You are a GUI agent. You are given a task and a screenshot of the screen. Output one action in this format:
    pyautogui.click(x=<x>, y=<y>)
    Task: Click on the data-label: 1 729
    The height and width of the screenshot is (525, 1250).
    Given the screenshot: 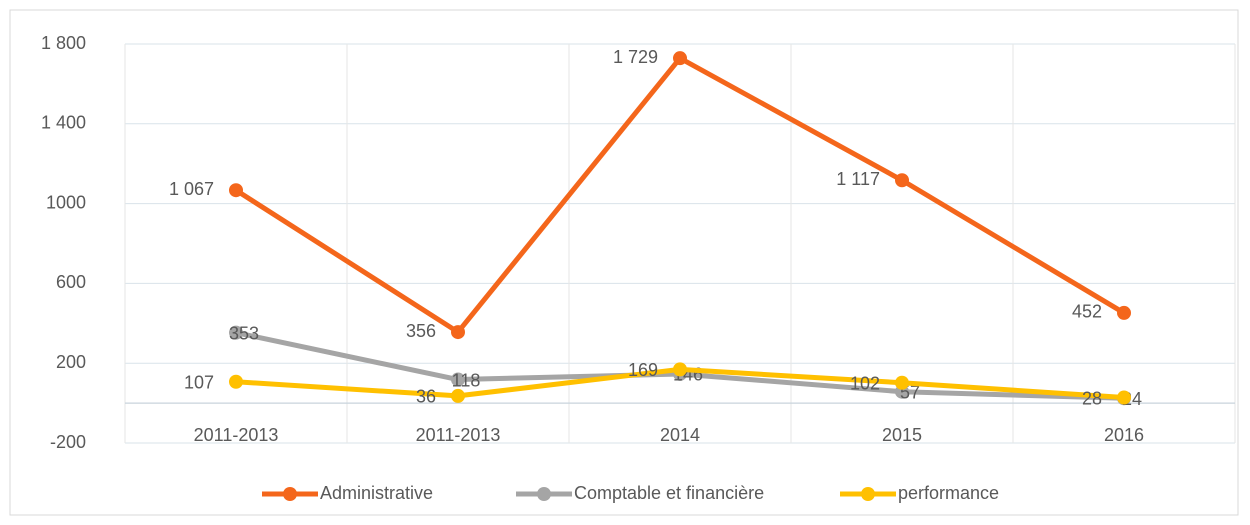 What is the action you would take?
    pyautogui.click(x=635, y=57)
    